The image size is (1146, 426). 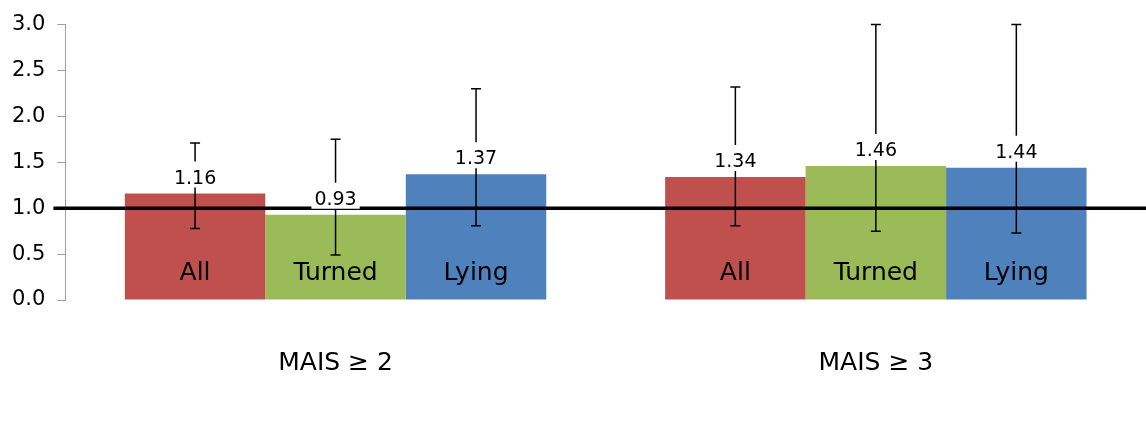 I want to click on data-label: 1.16, so click(x=195, y=176).